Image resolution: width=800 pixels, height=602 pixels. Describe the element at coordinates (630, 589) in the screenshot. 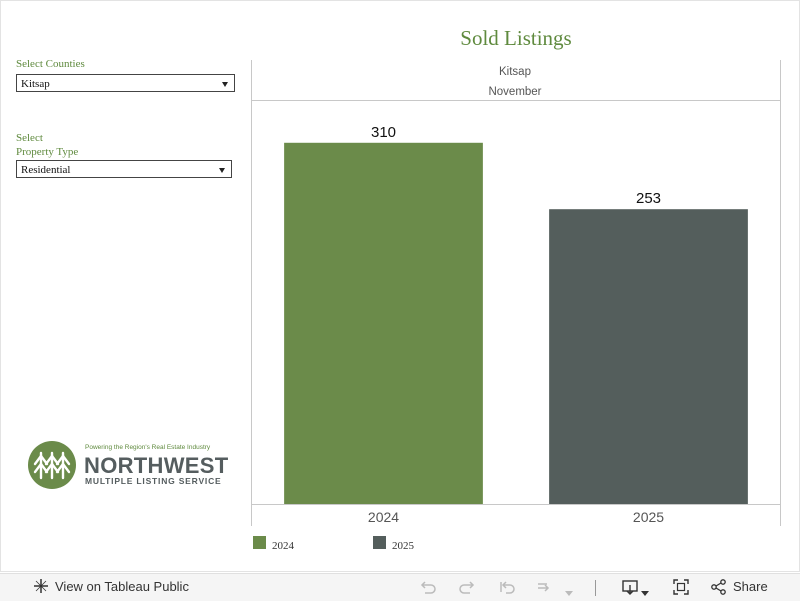

I see `download-icon` at that location.